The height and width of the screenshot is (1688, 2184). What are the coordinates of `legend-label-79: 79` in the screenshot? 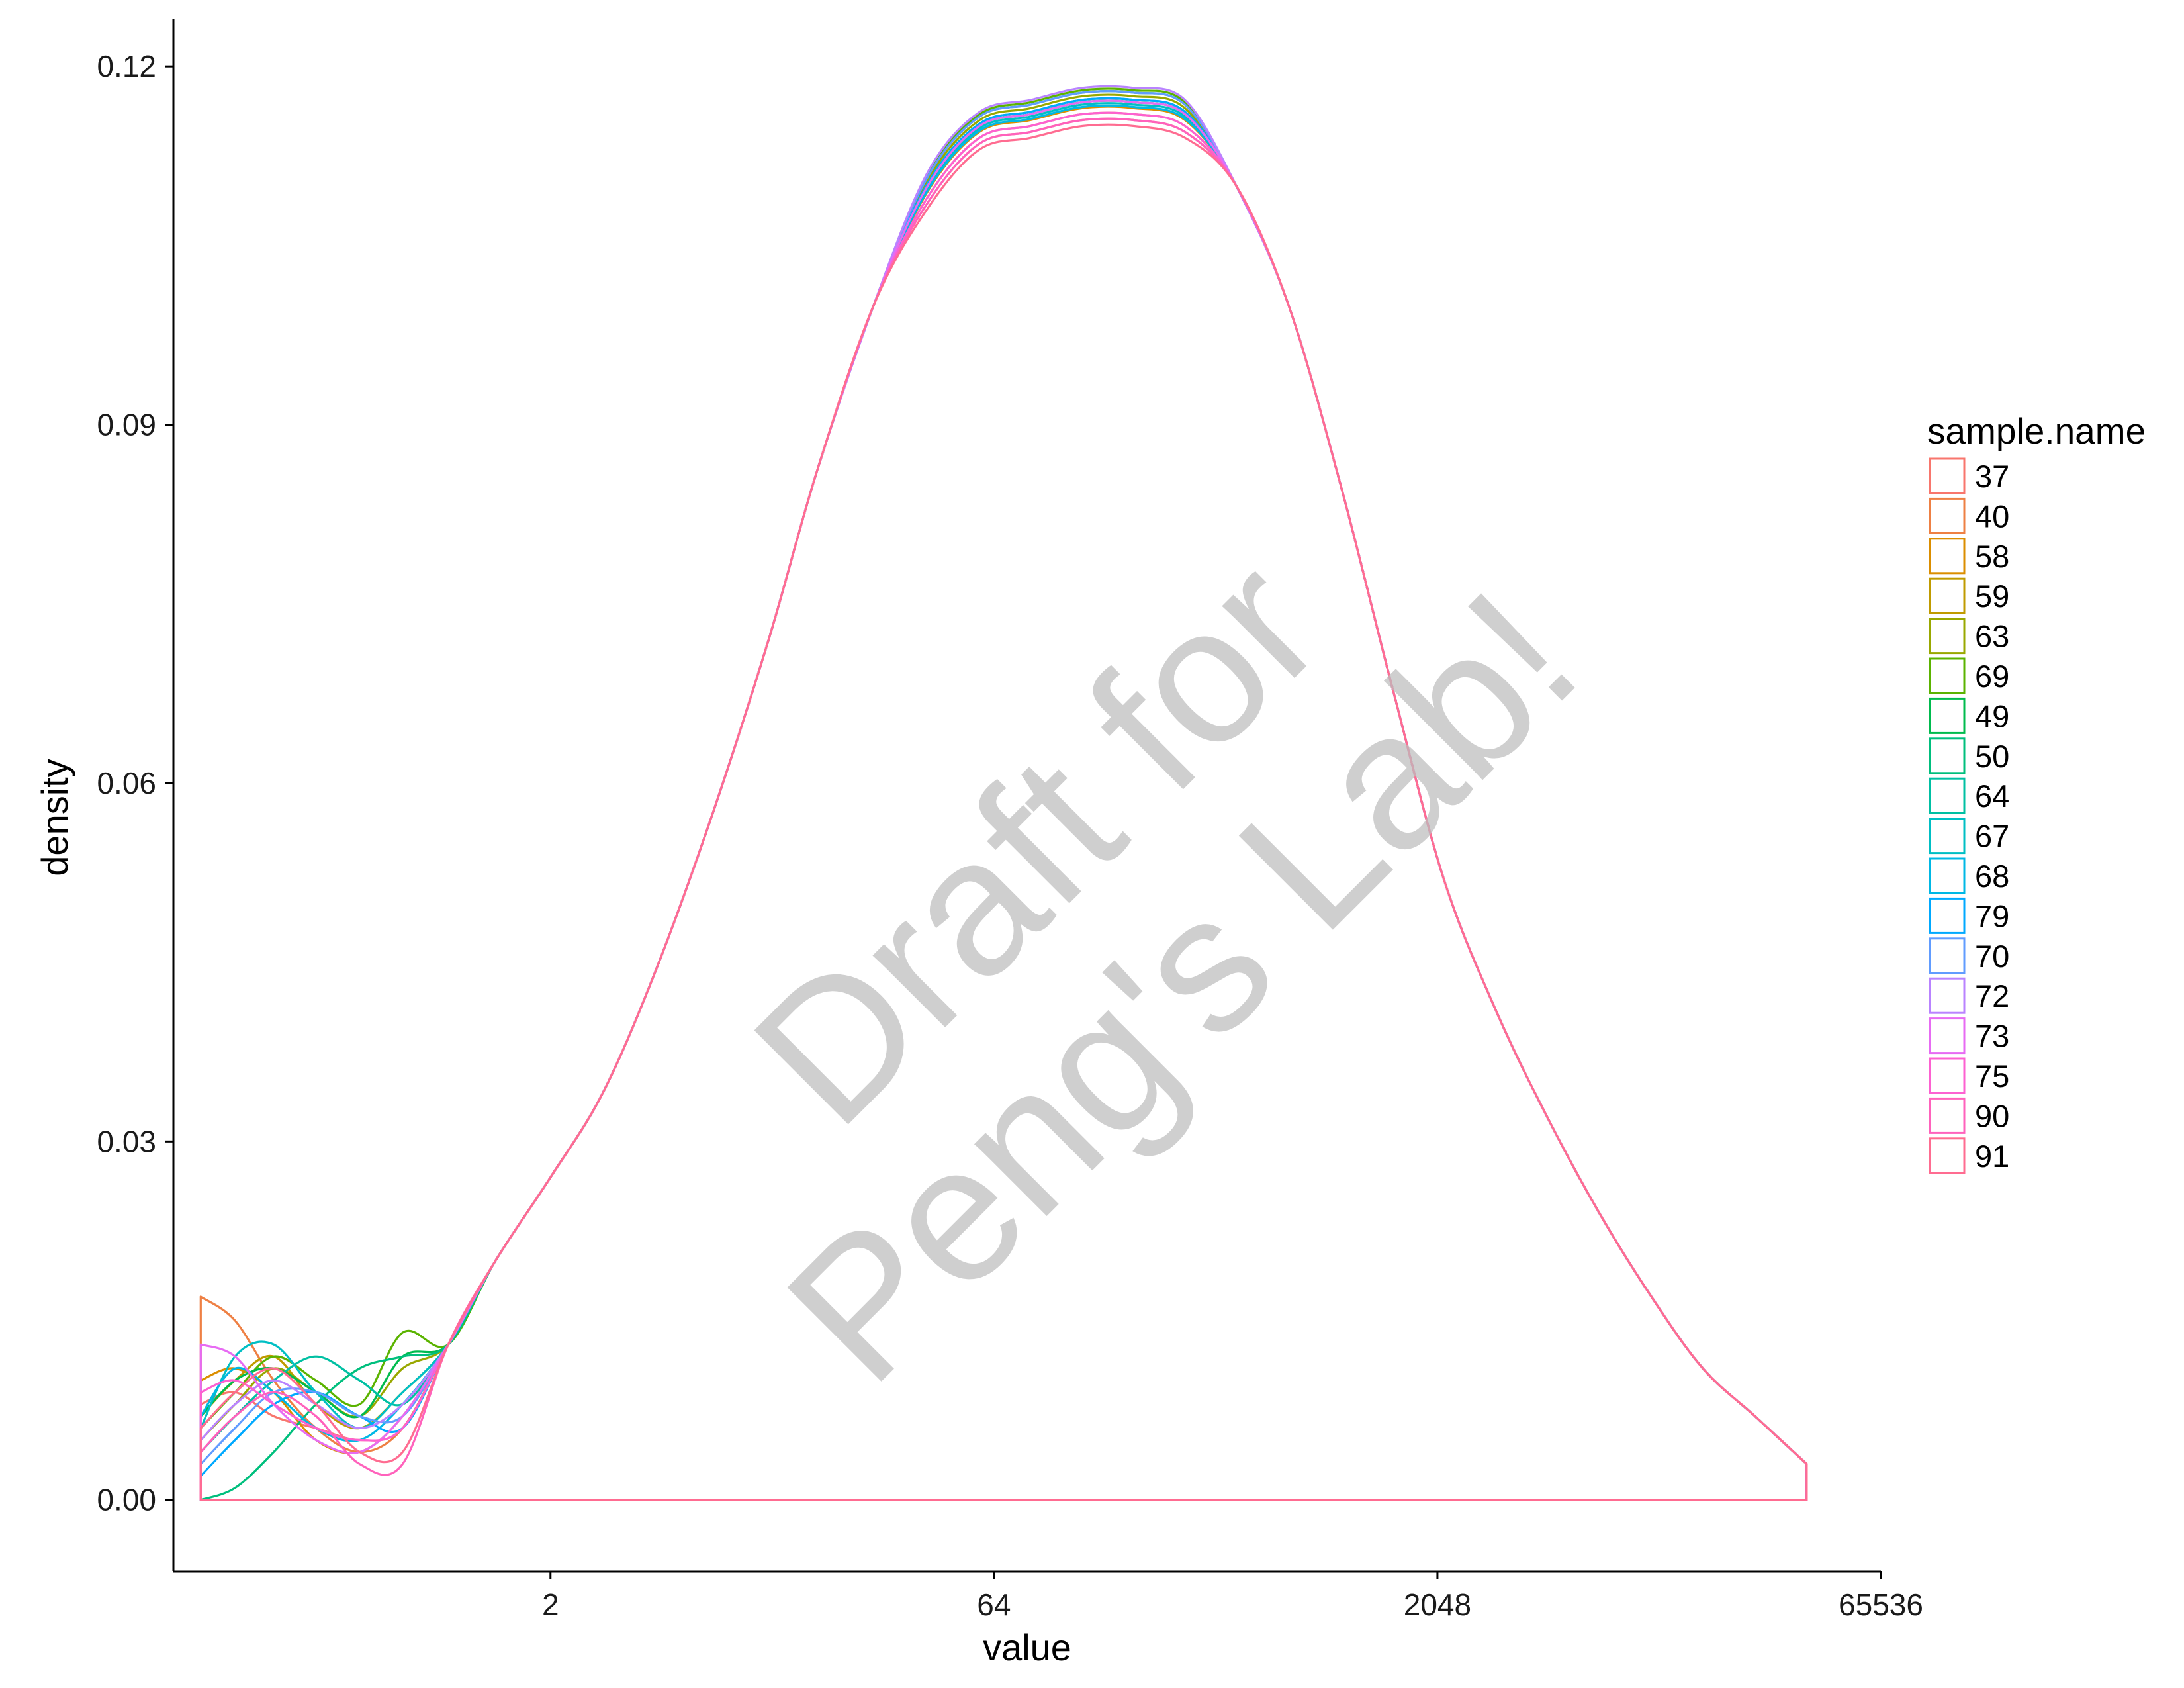 It's located at (1992, 915).